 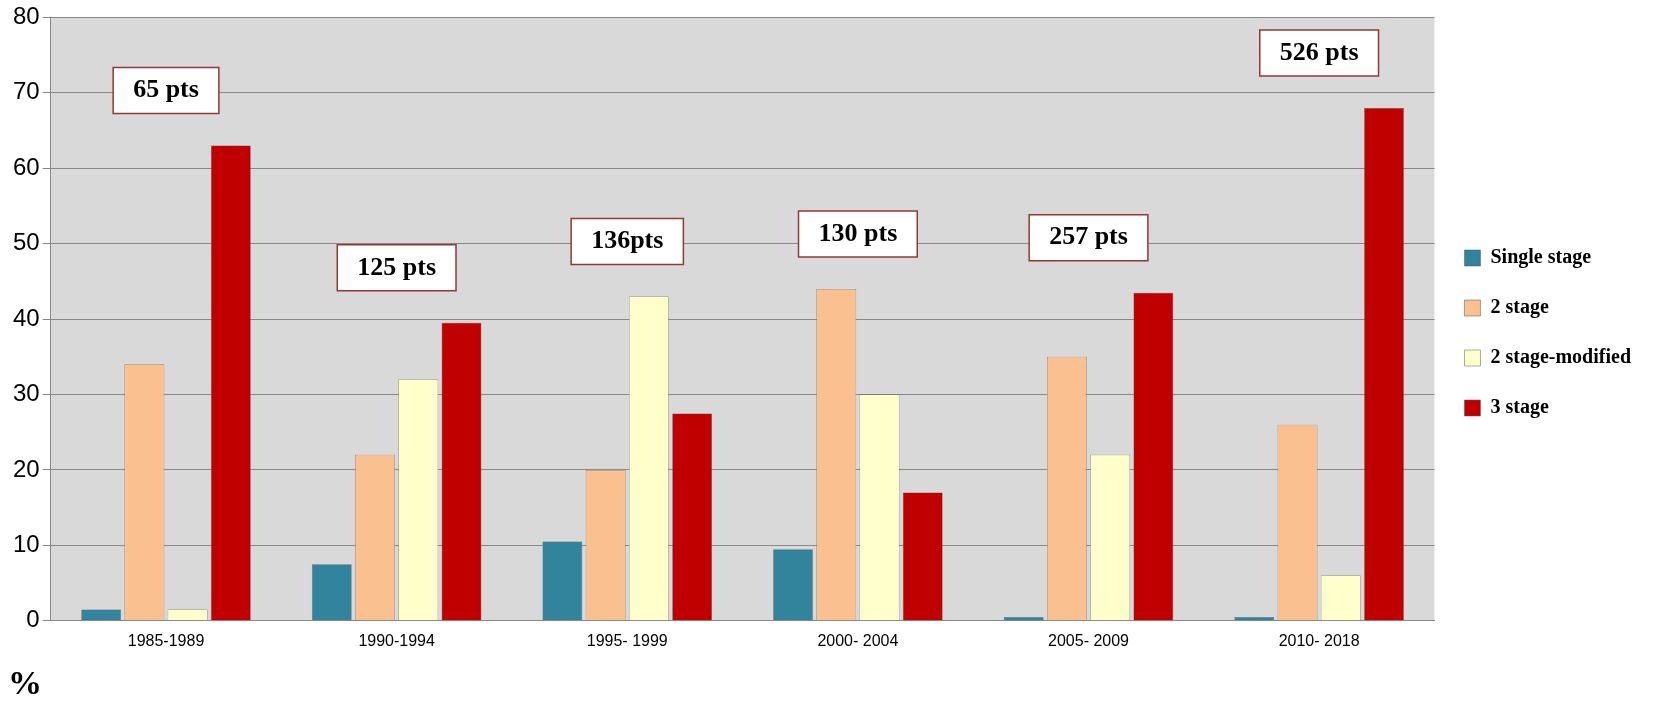 What do you see at coordinates (26, 91) in the screenshot?
I see `y-tick-label: 70` at bounding box center [26, 91].